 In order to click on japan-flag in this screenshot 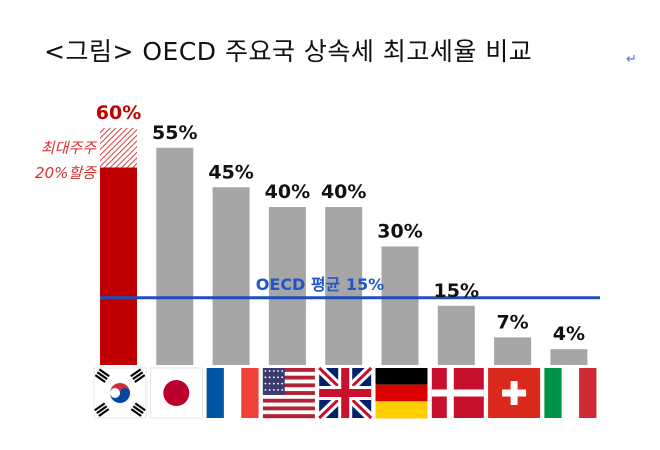, I will do `click(176, 393)`.